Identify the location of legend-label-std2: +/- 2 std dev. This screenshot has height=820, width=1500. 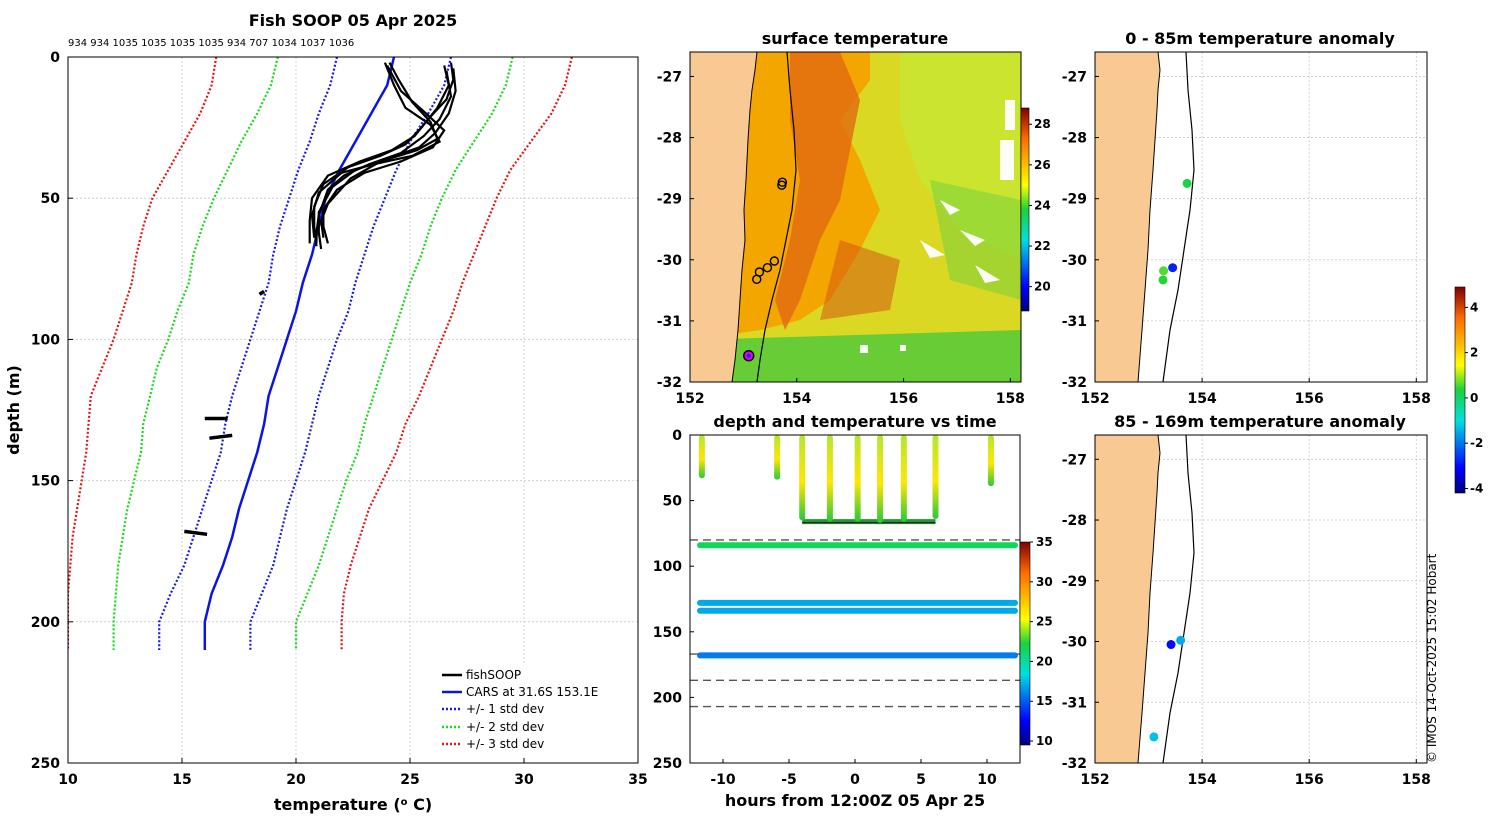
(505, 727).